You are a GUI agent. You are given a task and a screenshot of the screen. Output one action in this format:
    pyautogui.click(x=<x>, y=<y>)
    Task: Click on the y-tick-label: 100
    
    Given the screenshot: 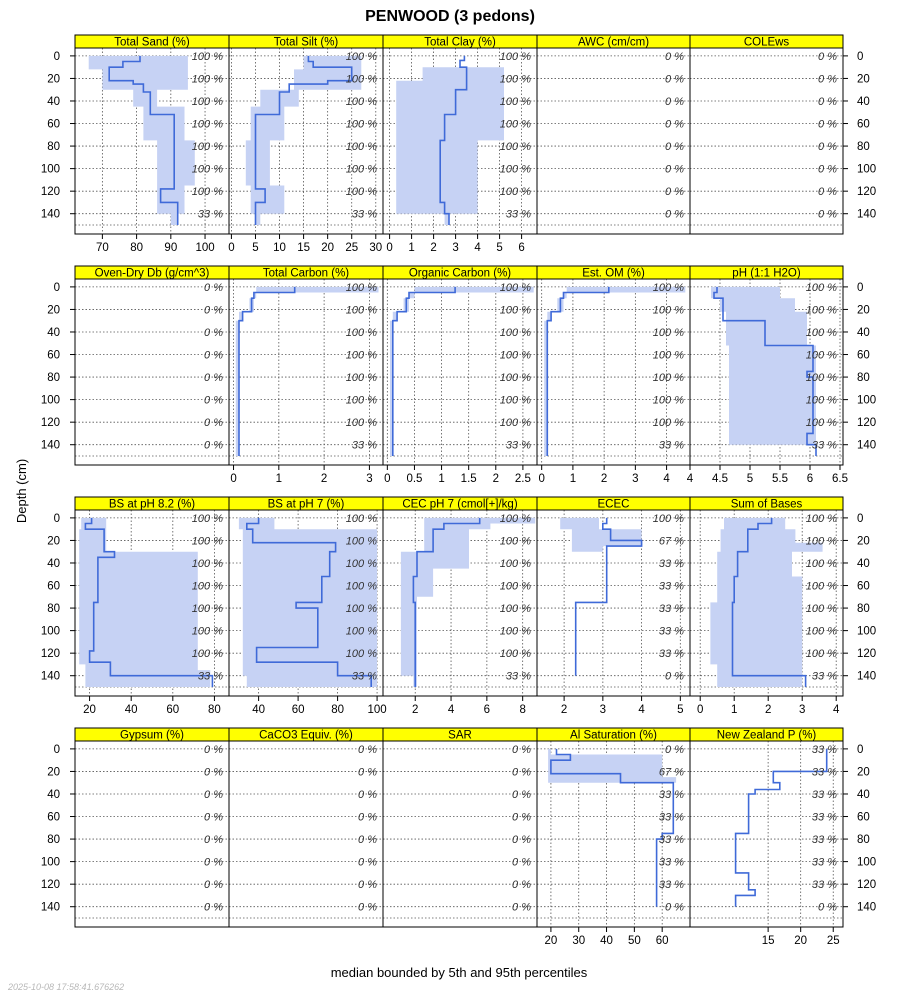 What is the action you would take?
    pyautogui.click(x=866, y=401)
    